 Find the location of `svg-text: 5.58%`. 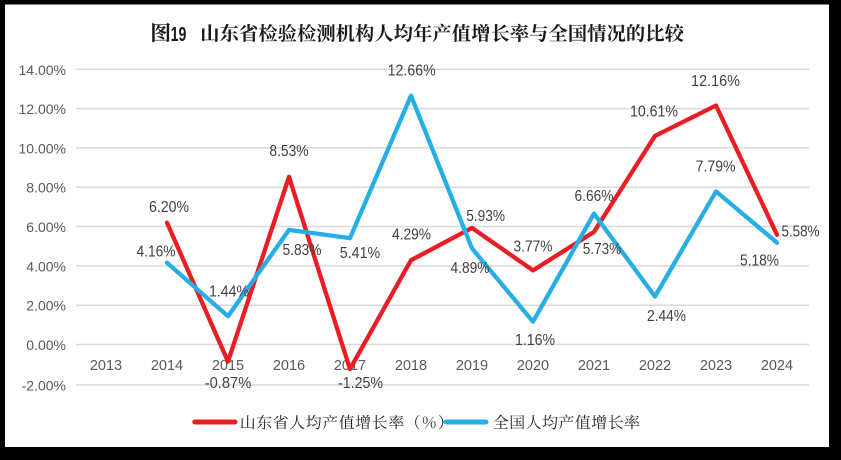

svg-text: 5.58% is located at coordinates (801, 231).